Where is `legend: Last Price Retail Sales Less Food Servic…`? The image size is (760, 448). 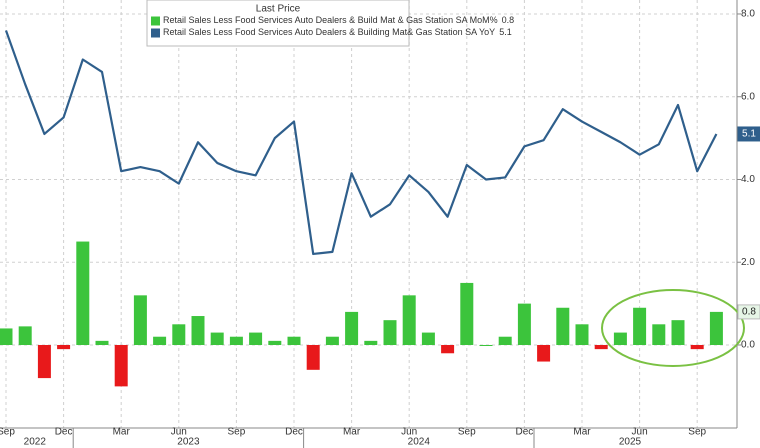
legend: Last Price Retail Sales Less Food Servic… is located at coordinates (330, 23).